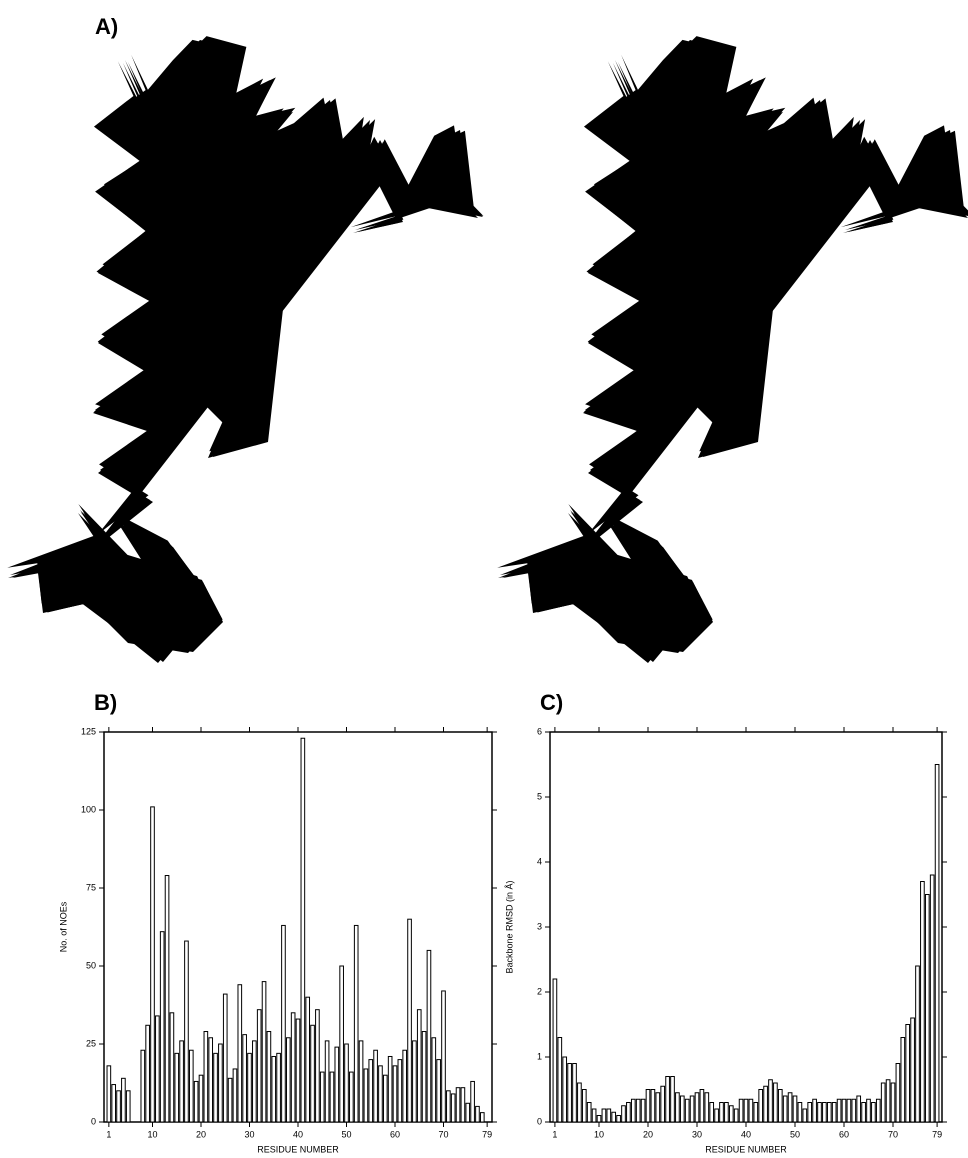  Describe the element at coordinates (201, 1134) in the screenshot. I see `x-tick-label: 20` at that location.